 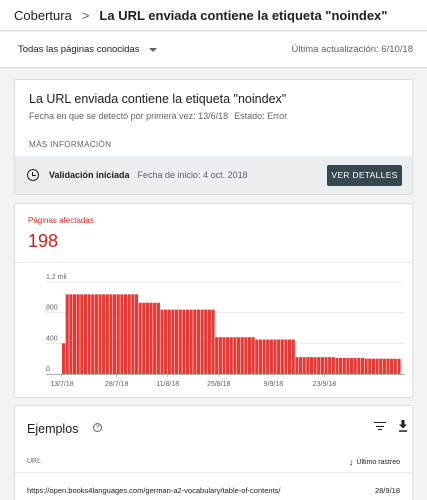 What do you see at coordinates (261, 116) in the screenshot?
I see `issue-status: Estado: Error` at bounding box center [261, 116].